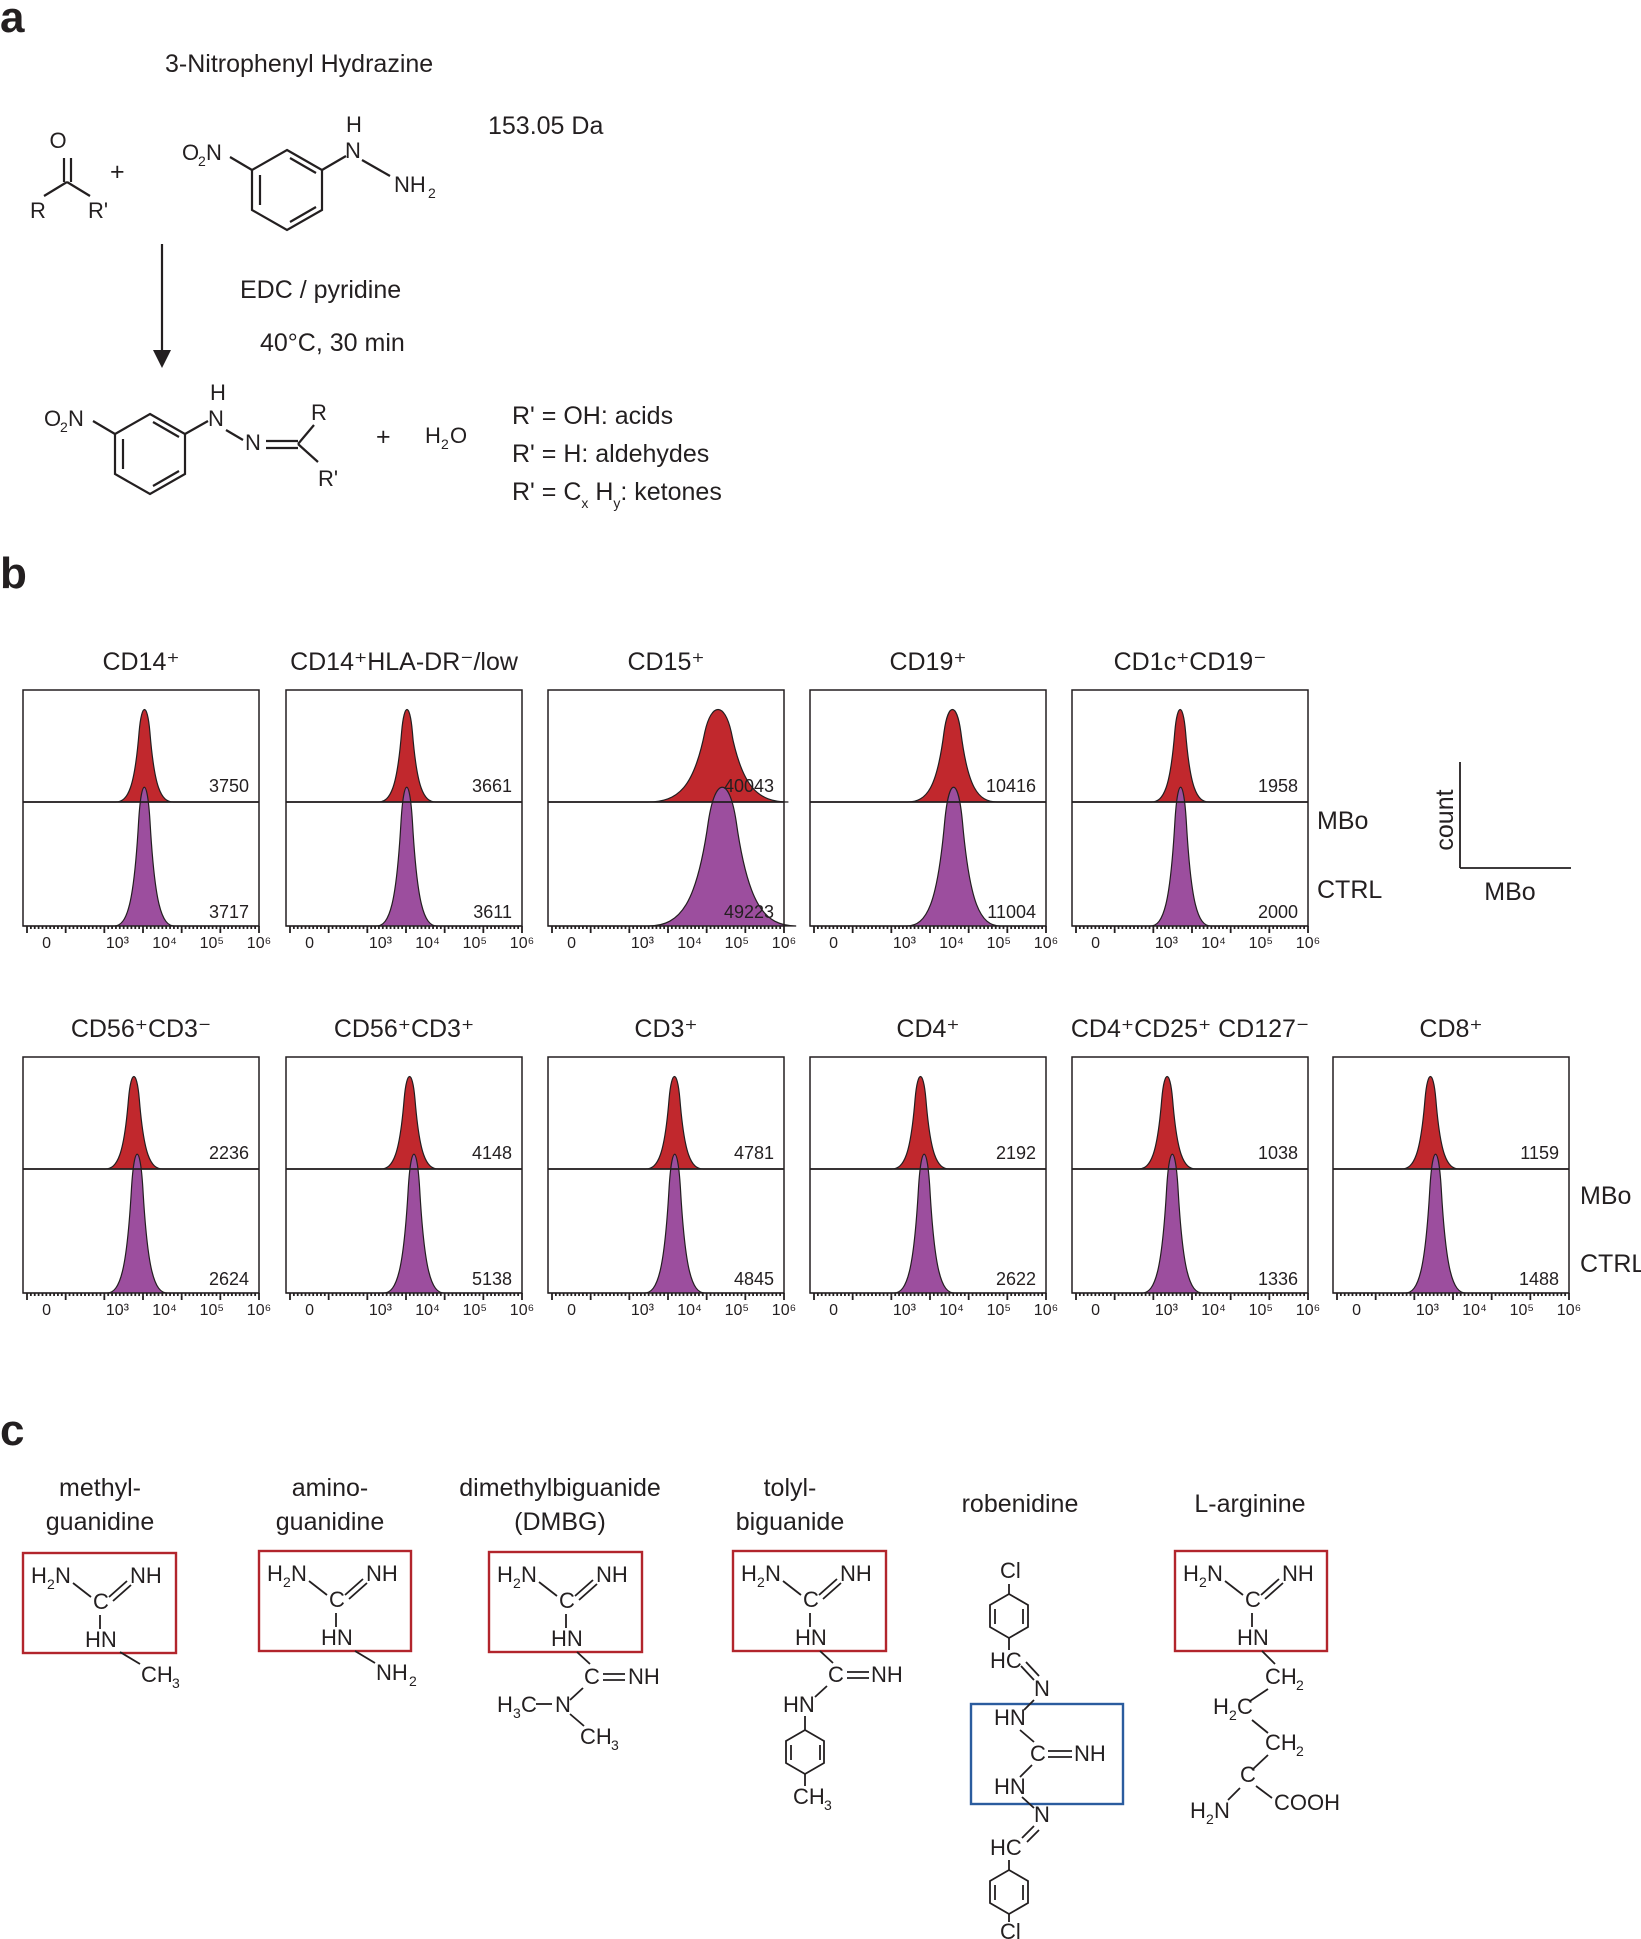 The height and width of the screenshot is (1939, 1641). I want to click on histogram-panel: CD56⁺CD3⁻ 2236 2624 0 10³ 10⁴ 10⁵ 10⁶, so click(146, 1167).